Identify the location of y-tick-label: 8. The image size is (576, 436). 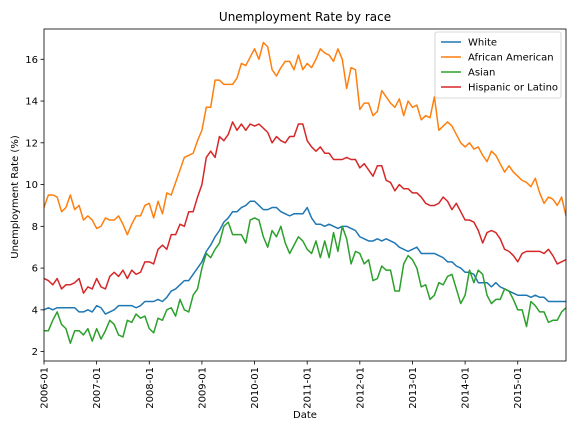
(35, 227).